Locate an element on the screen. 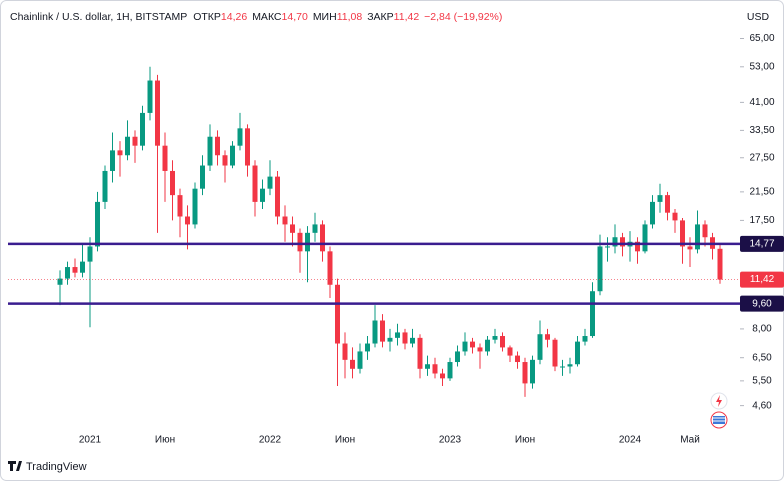  x-tick-label: 2023 is located at coordinates (450, 440).